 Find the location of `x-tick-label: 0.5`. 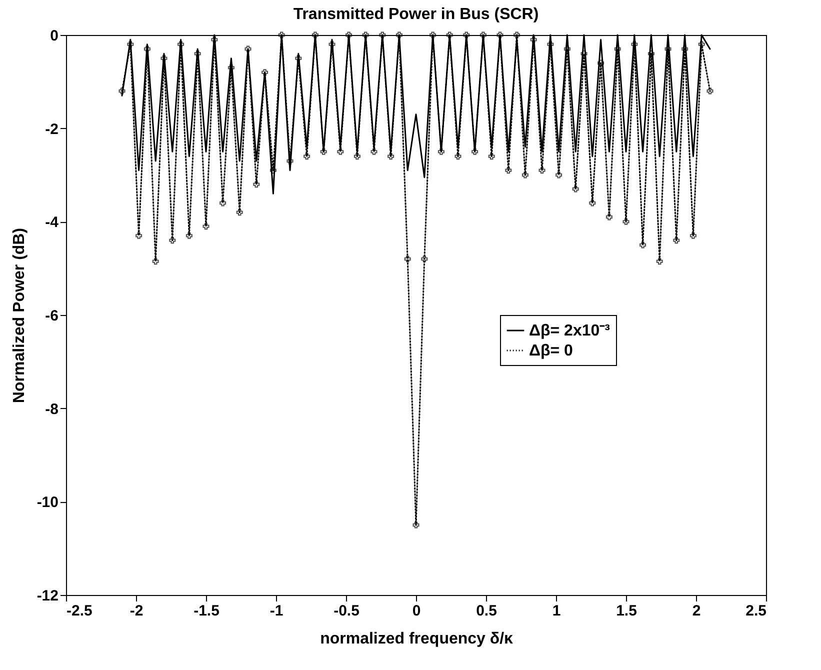

x-tick-label: 0.5 is located at coordinates (486, 611).